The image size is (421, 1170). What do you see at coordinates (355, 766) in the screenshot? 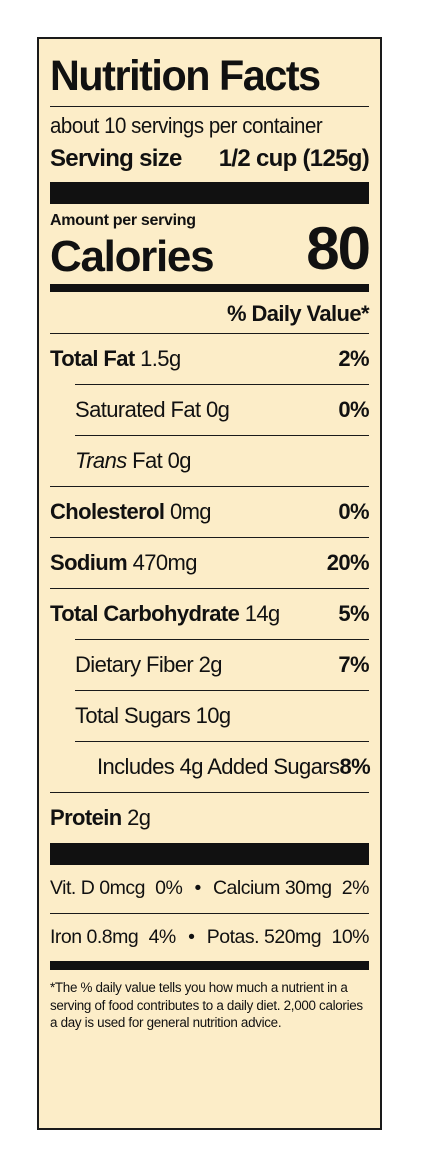
I see `nutrient-dv: 8%` at bounding box center [355, 766].